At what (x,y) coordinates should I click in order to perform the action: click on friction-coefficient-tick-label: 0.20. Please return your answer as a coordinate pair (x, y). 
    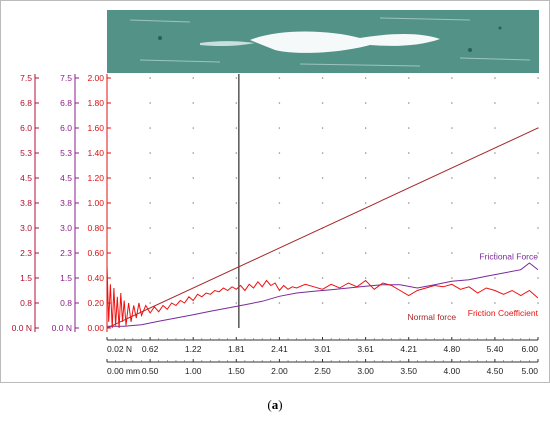
    Looking at the image, I should click on (95, 303).